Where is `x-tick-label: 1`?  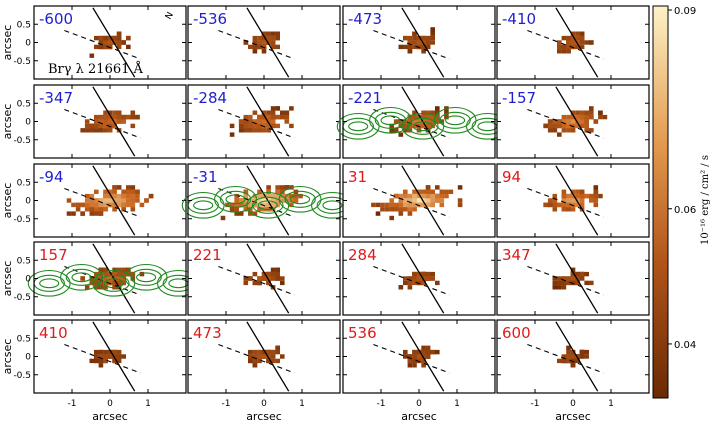
x-tick-label: 1 is located at coordinates (611, 404).